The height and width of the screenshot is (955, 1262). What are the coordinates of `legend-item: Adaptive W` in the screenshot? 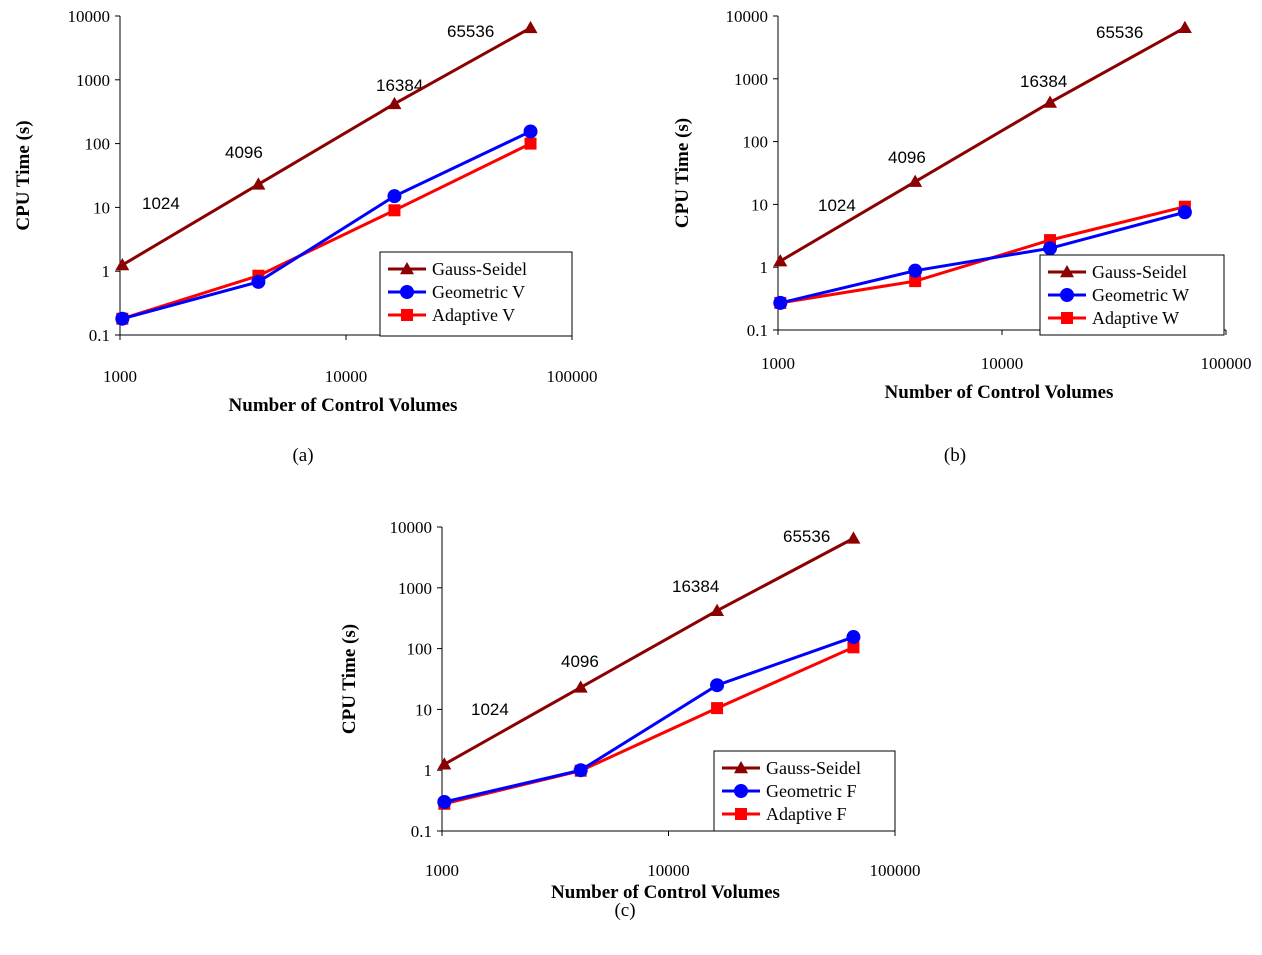 It's located at (1113, 318).